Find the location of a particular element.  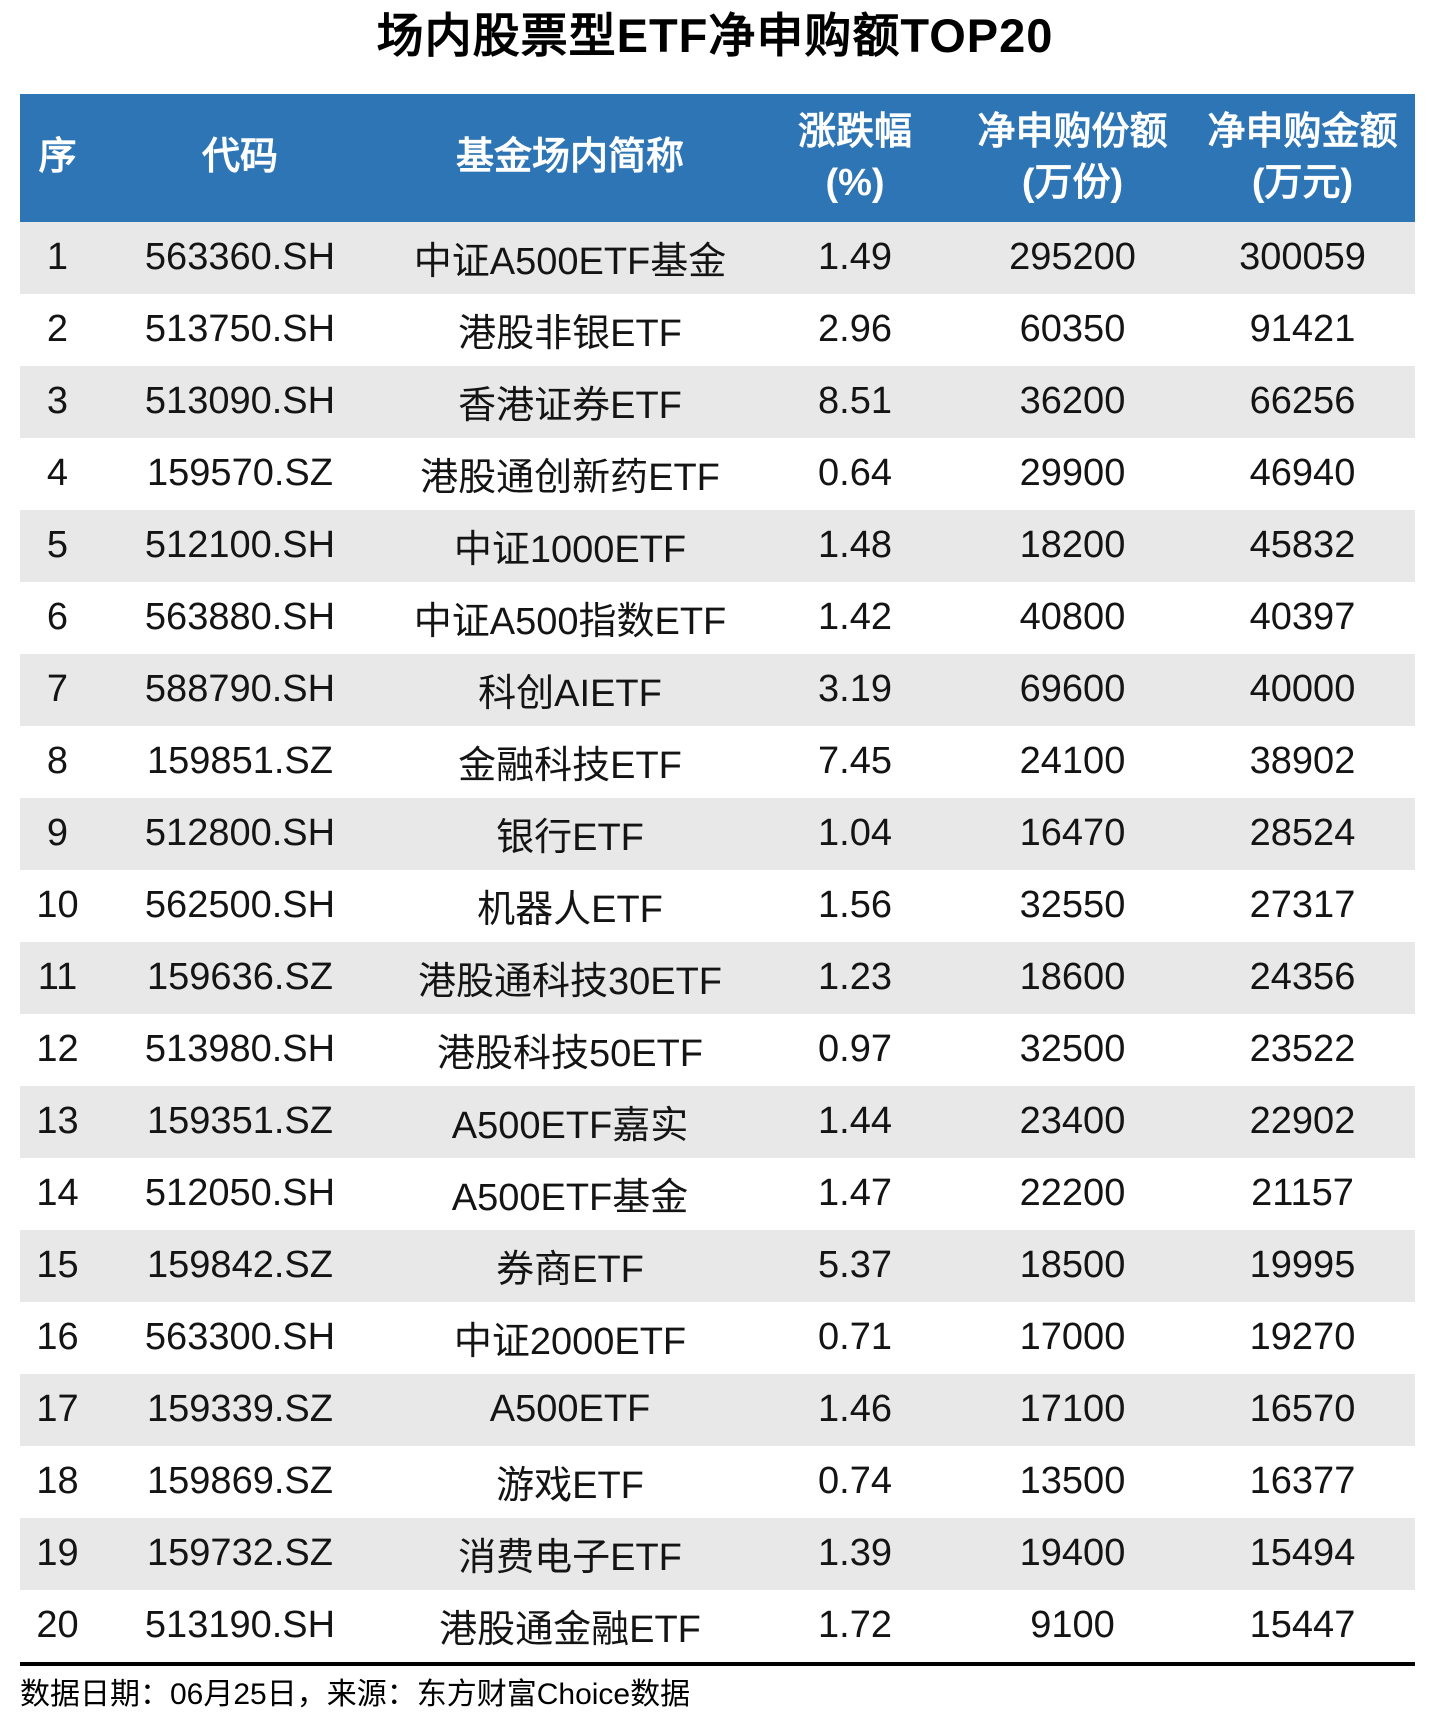

table-row: 3 513090.SH 香港证券ETF 8.51 36200 66256 is located at coordinates (717, 401).